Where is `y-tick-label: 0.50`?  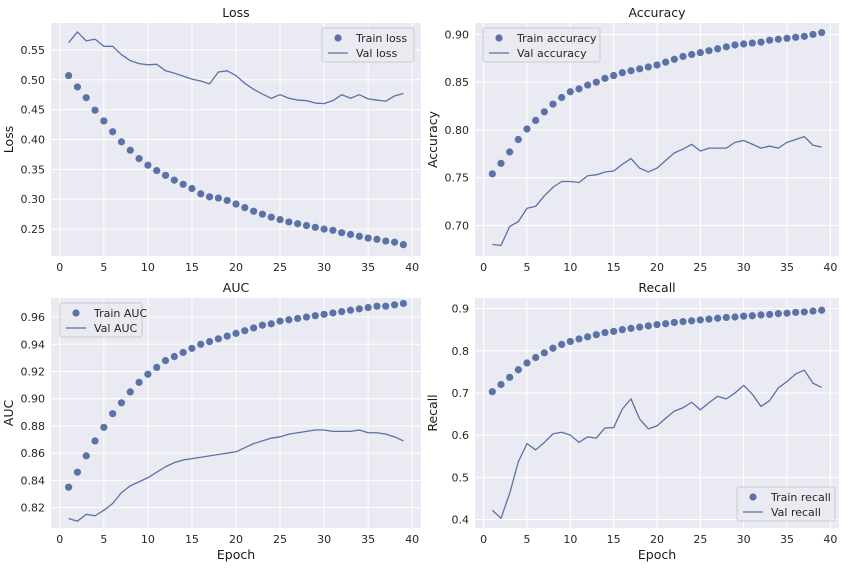 y-tick-label: 0.50 is located at coordinates (33, 80).